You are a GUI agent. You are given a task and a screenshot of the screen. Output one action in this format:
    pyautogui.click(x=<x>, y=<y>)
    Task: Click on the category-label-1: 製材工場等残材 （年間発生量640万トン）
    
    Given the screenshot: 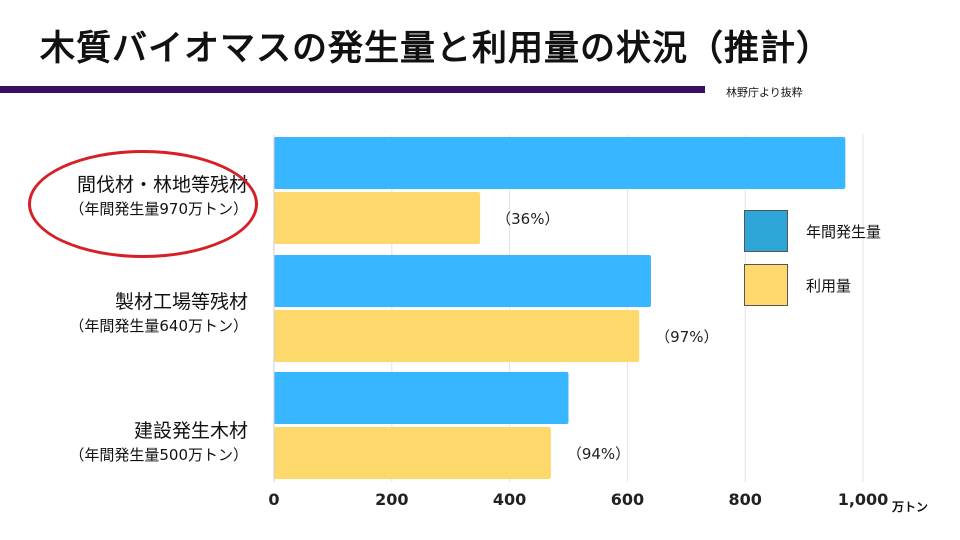 What is the action you would take?
    pyautogui.click(x=132, y=313)
    